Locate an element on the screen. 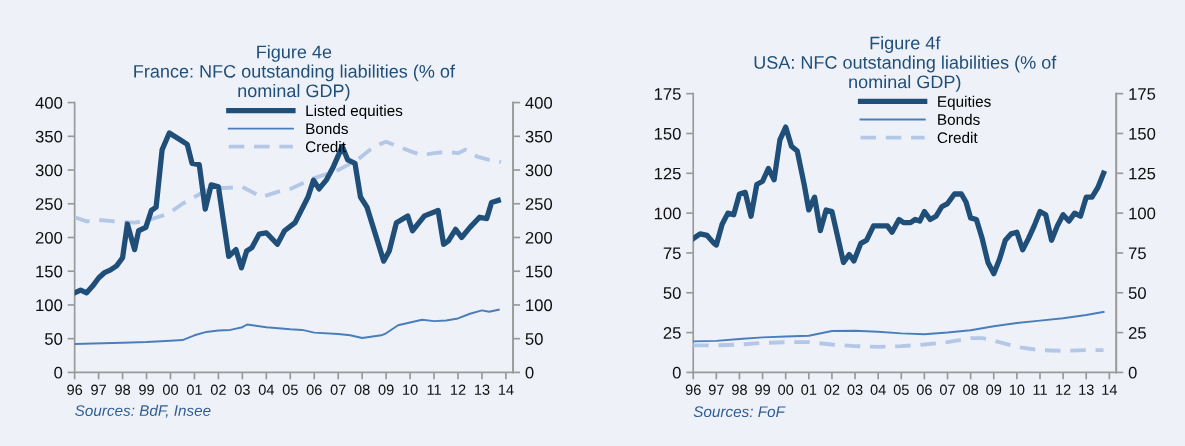  y2-tick-label: 75 is located at coordinates (1137, 253).